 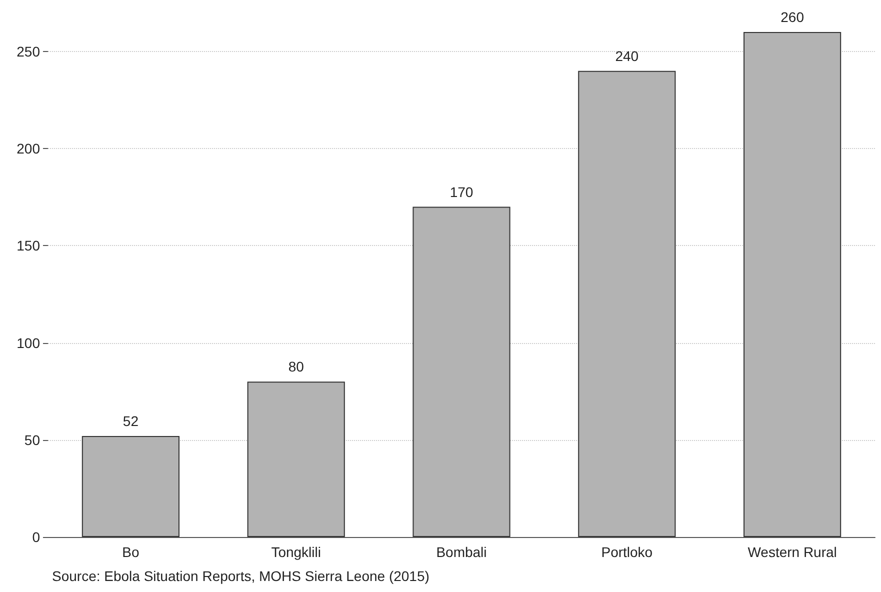 What do you see at coordinates (792, 552) in the screenshot?
I see `x-tick-label: Western Rural` at bounding box center [792, 552].